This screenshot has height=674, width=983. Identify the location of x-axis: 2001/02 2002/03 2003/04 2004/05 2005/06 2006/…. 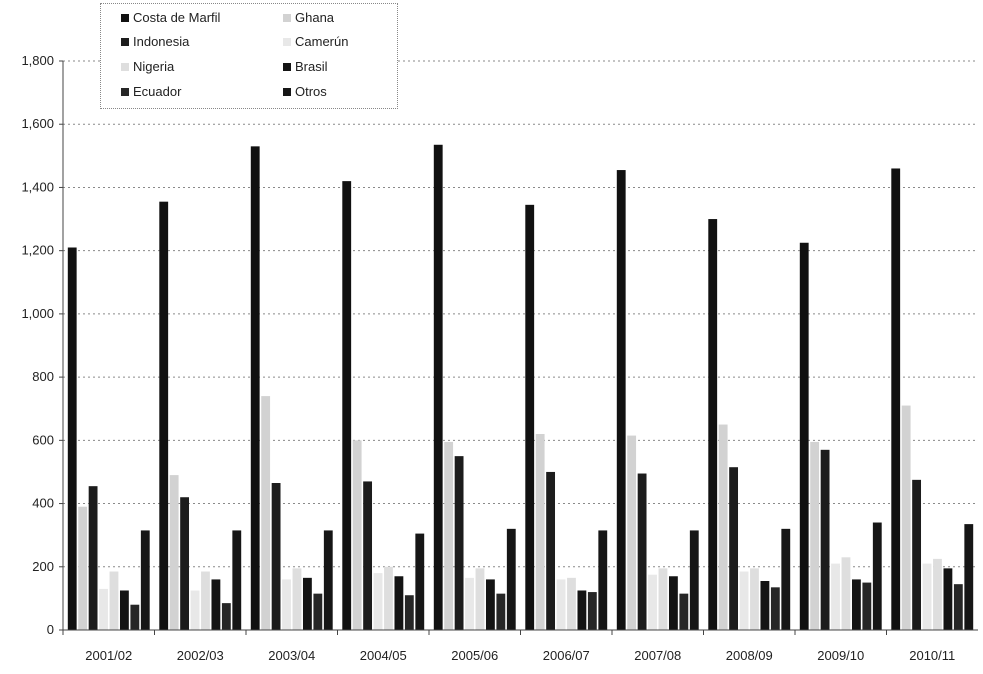
(520, 646).